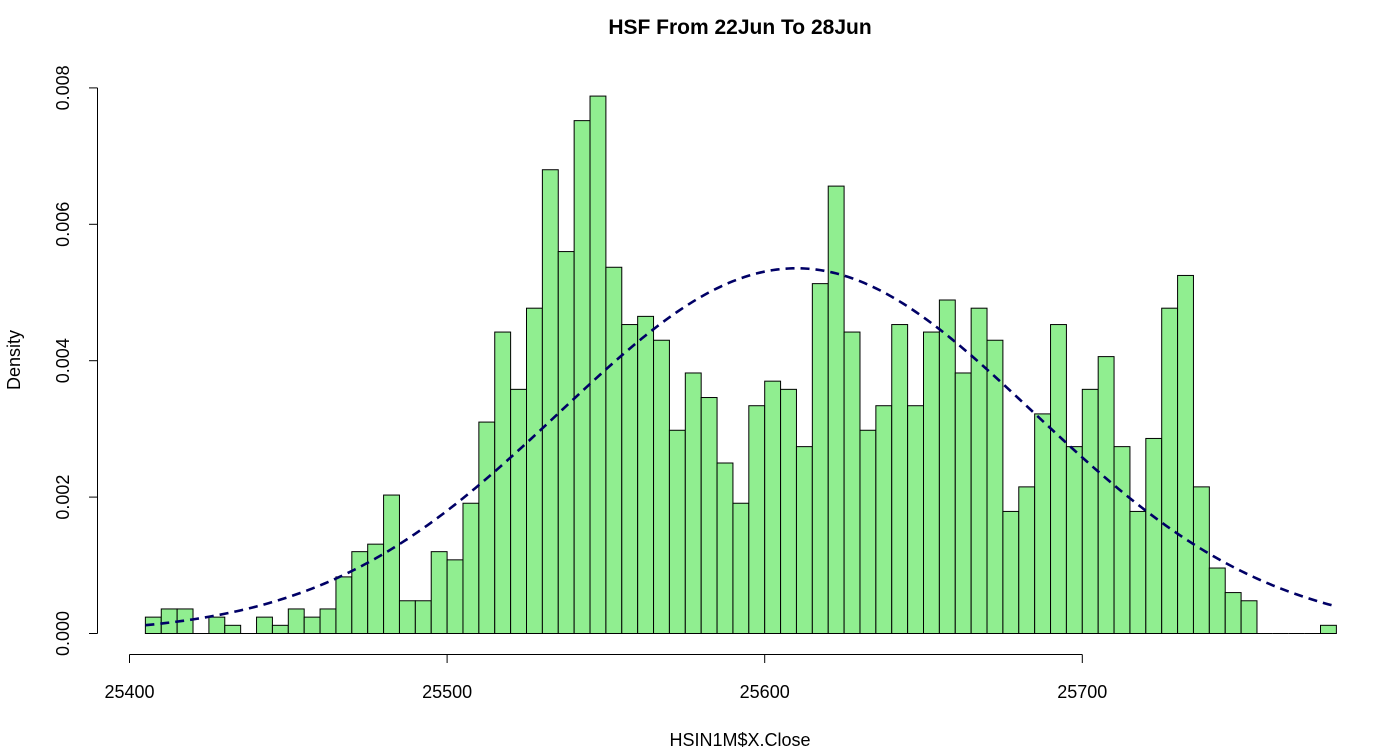 The image size is (1379, 754). What do you see at coordinates (14, 360) in the screenshot?
I see `y-axis-label: Density` at bounding box center [14, 360].